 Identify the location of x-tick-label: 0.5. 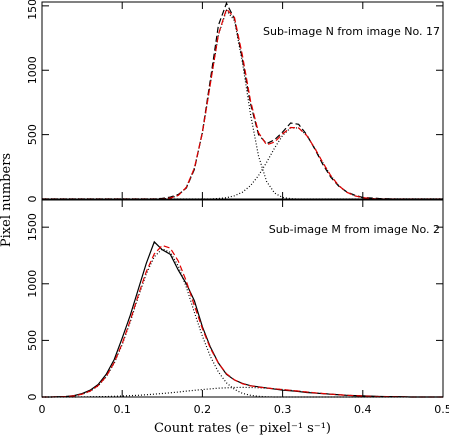
(441, 409).